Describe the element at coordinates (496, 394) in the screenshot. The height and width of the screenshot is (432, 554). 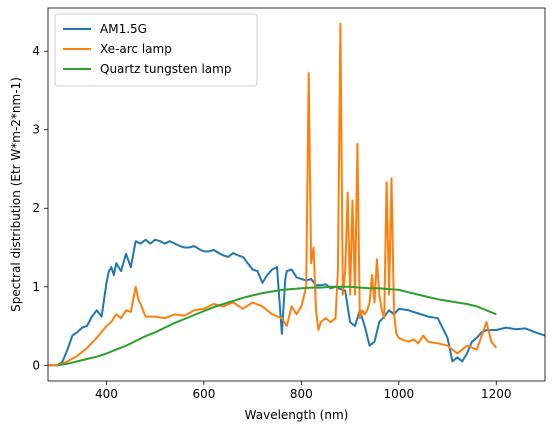
I see `x-tick-label: 1200` at that location.